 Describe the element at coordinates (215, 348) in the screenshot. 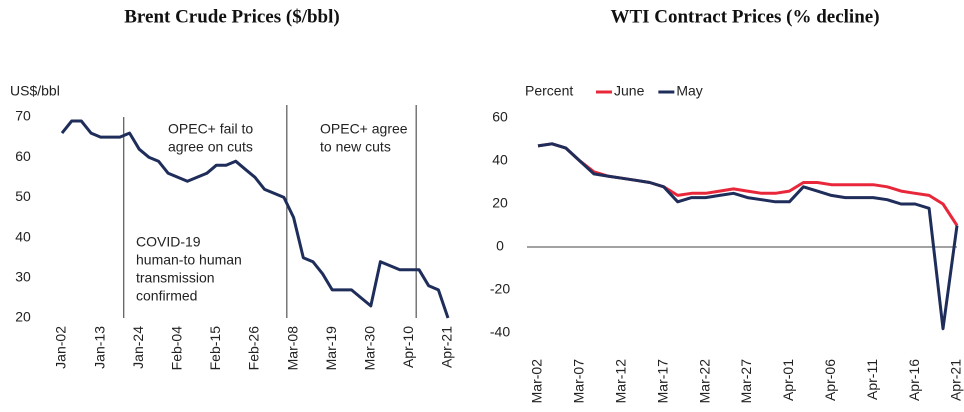

I see `x-tick-label: Feb-15` at that location.